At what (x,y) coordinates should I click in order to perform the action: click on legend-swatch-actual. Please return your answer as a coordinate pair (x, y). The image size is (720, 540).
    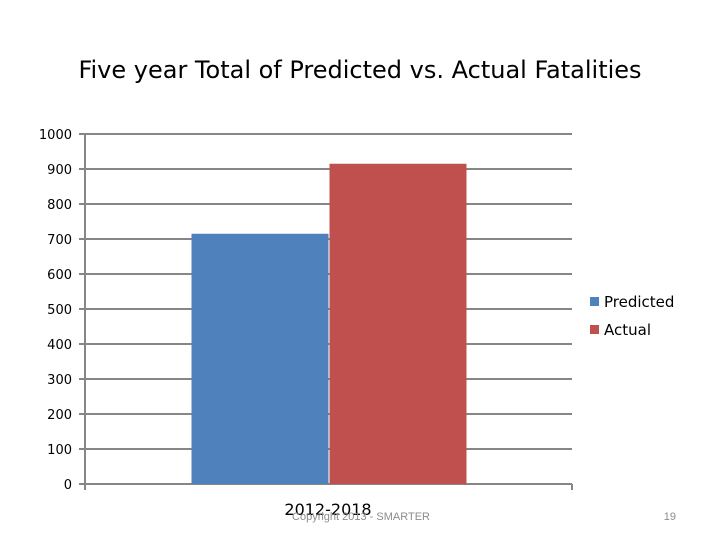
    Looking at the image, I should click on (594, 329).